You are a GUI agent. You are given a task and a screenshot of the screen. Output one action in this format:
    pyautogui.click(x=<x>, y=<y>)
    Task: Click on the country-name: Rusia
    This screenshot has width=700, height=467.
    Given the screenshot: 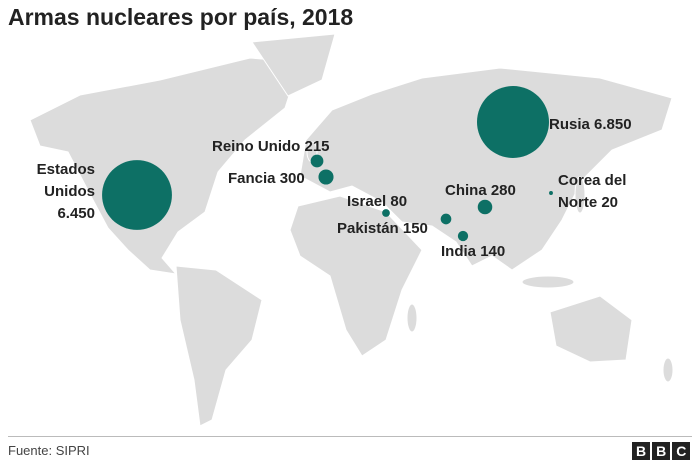 What is the action you would take?
    pyautogui.click(x=569, y=124)
    